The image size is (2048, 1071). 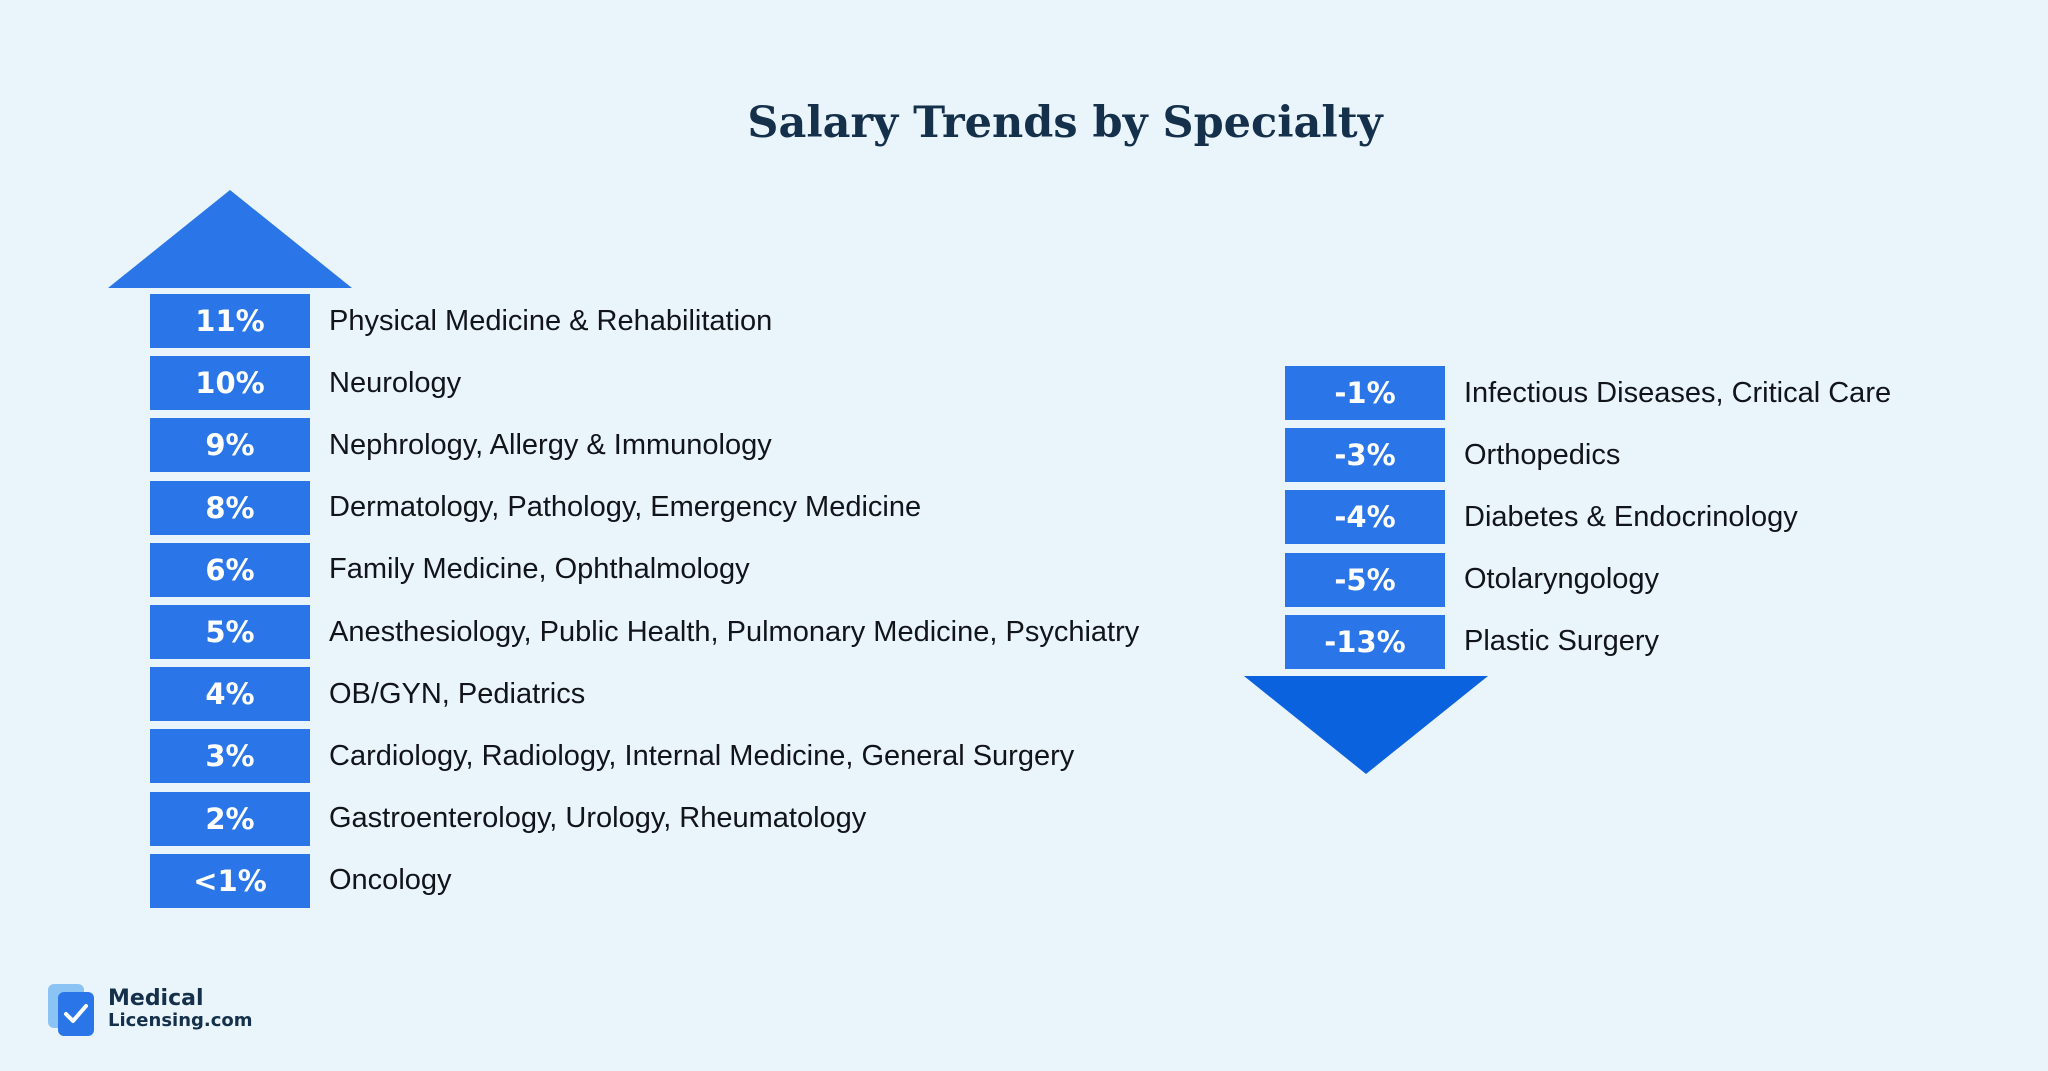 I want to click on specialty-row: -1% Infectious Diseases, Critical Care, so click(x=1588, y=393).